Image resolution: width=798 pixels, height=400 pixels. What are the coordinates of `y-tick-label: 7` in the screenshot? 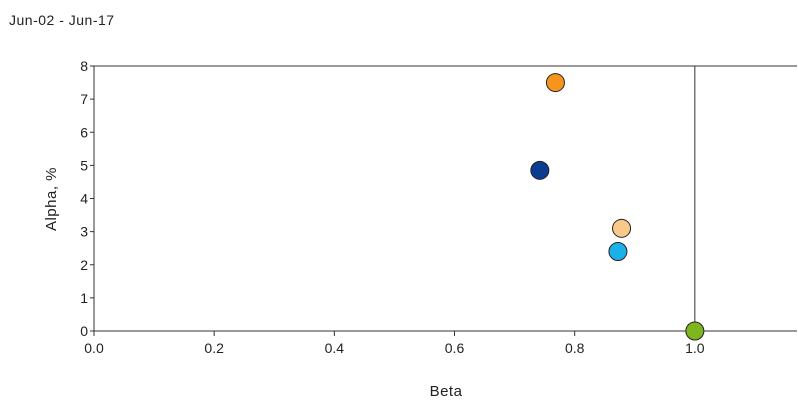 It's located at (84, 99).